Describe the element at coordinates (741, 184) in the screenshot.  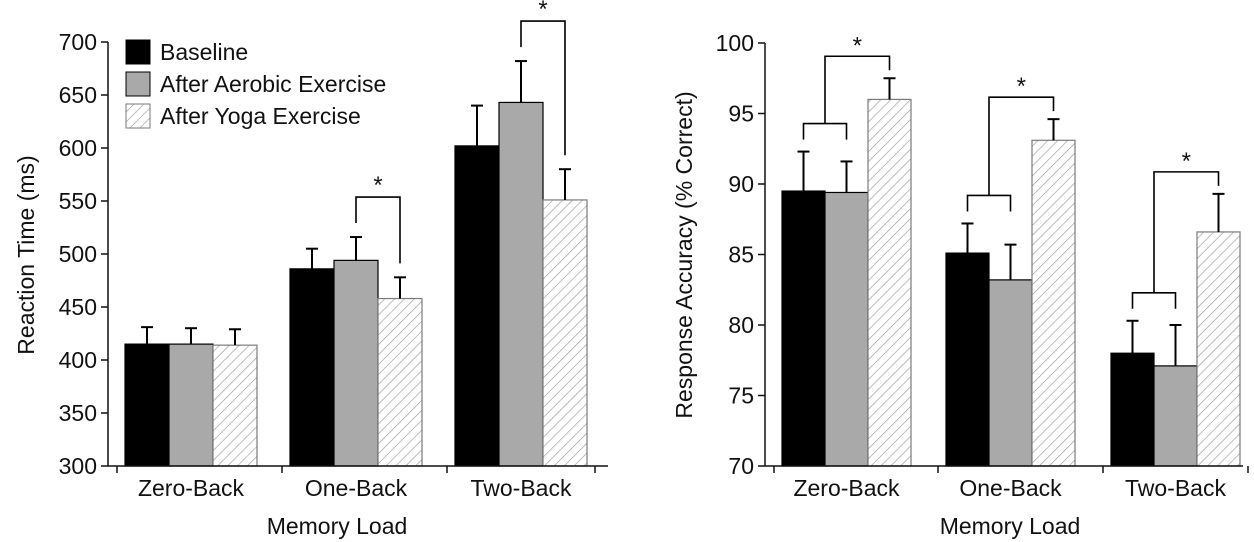
I see `y-tick-label: 90` at that location.